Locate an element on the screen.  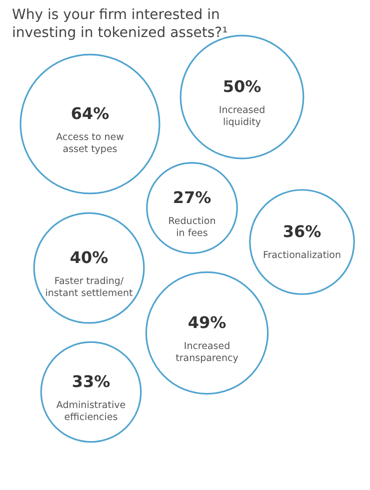
data-label: 27% is located at coordinates (192, 197).